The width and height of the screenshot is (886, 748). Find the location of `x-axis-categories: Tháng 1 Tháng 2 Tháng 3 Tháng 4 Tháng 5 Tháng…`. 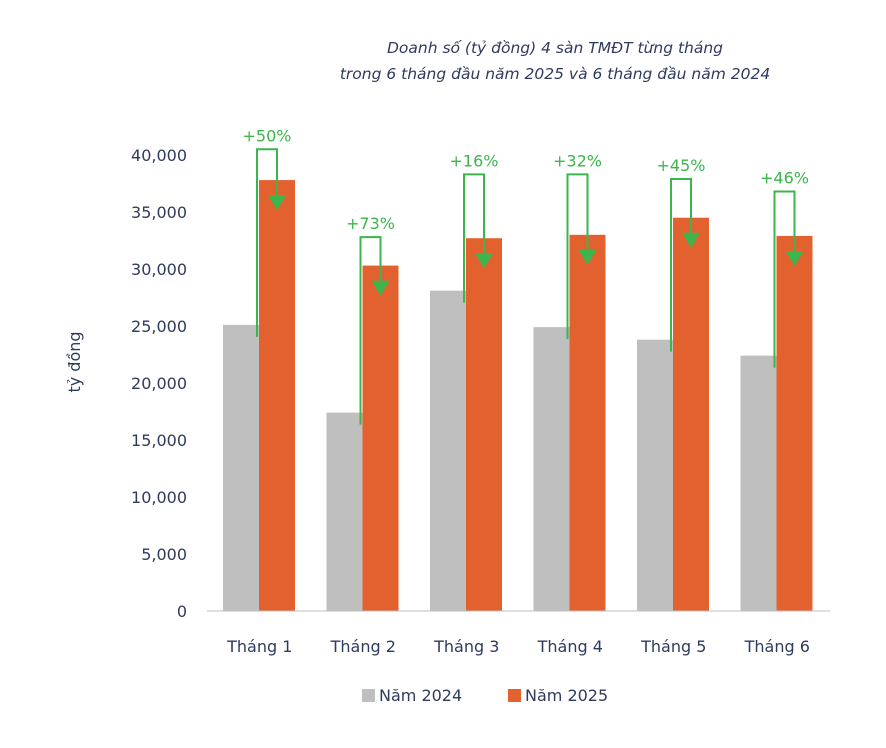

x-axis-categories: Tháng 1 Tháng 2 Tháng 3 Tháng 4 Tháng 5 Tháng… is located at coordinates (518, 646).